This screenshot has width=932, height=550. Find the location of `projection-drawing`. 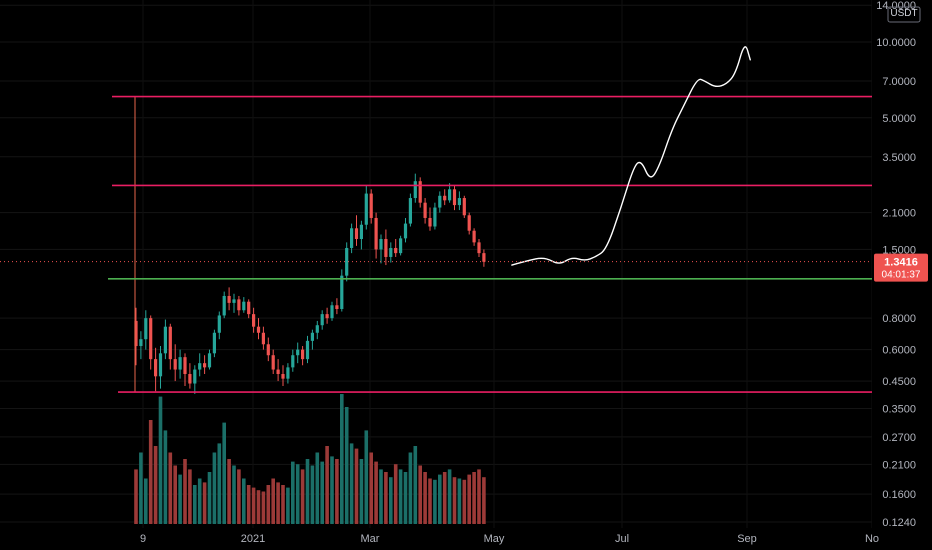

projection-drawing is located at coordinates (631, 156).